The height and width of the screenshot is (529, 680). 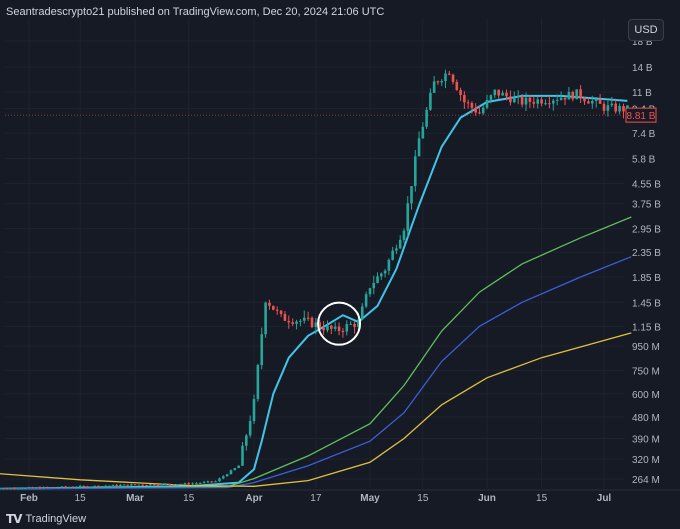 I want to click on y-tick-label: 2.95 B, so click(x=646, y=230).